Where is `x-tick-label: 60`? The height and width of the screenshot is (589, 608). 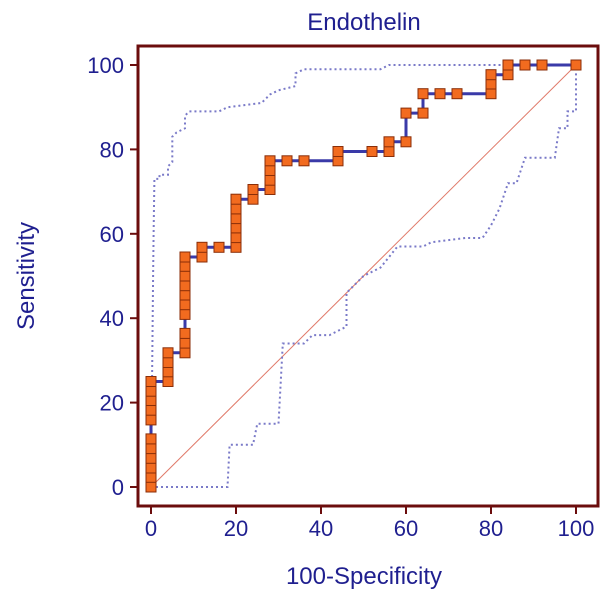 x-tick-label: 60 is located at coordinates (406, 528).